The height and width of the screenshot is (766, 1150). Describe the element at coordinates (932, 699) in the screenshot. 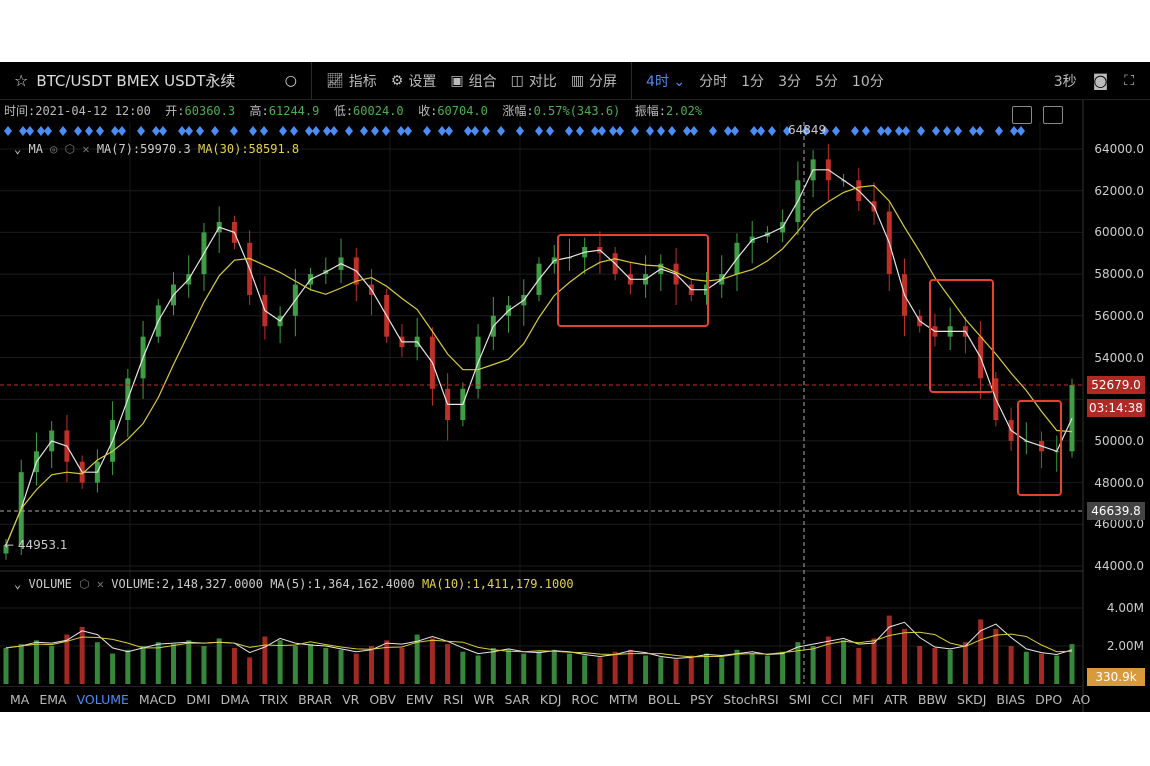

I see `indicator-tab-bbw: BBW` at that location.